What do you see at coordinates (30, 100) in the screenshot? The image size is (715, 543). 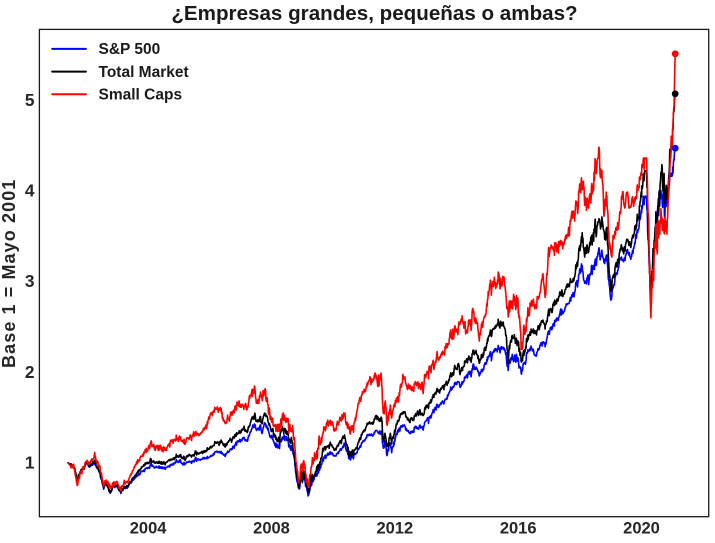 I see `svg-text: 5` at bounding box center [30, 100].